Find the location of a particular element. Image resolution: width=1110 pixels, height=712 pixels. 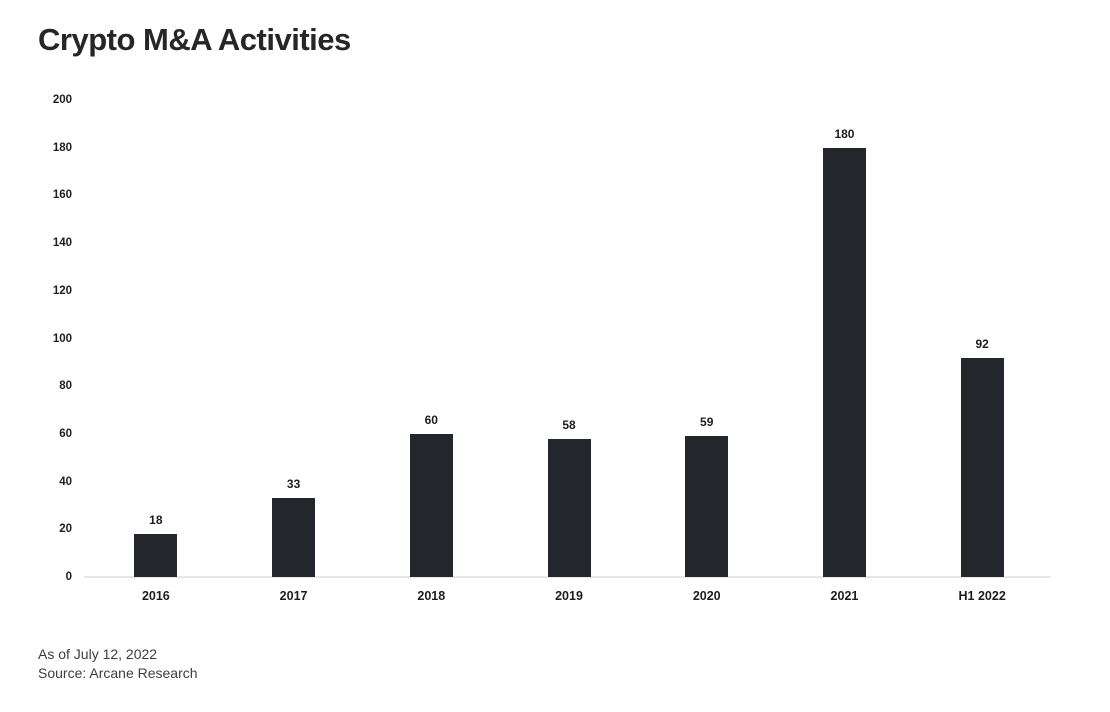

x-tick-label: 2021 is located at coordinates (844, 596).